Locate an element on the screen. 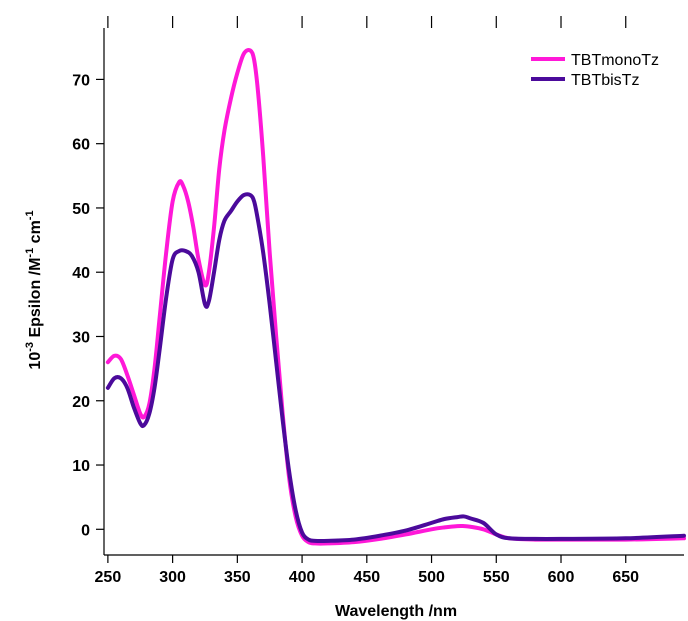 Image resolution: width=688 pixels, height=621 pixels. x-tick-label: 600 is located at coordinates (561, 577).